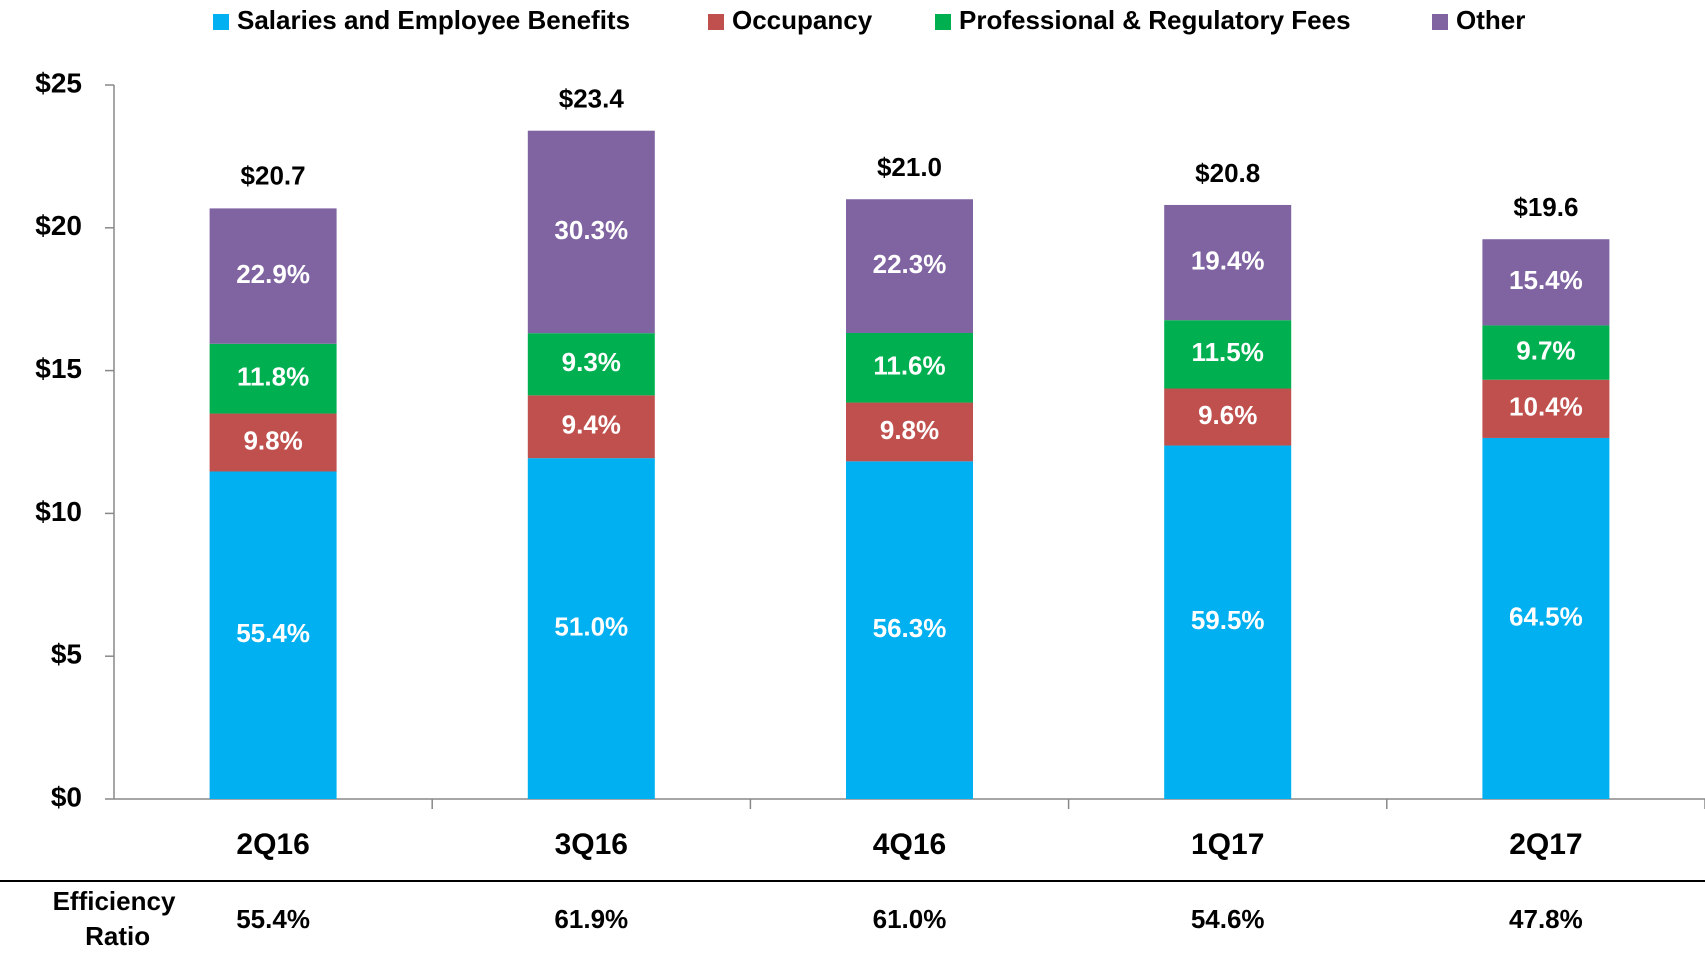  Describe the element at coordinates (1227, 844) in the screenshot. I see `x-tick-label: 1Q17` at that location.